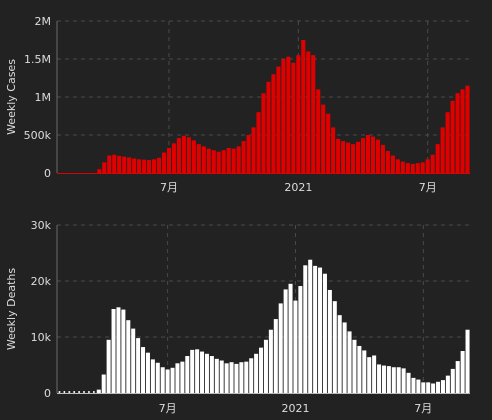  Describe the element at coordinates (41, 281) in the screenshot. I see `deaths-y-tick-label: 20k` at that location.